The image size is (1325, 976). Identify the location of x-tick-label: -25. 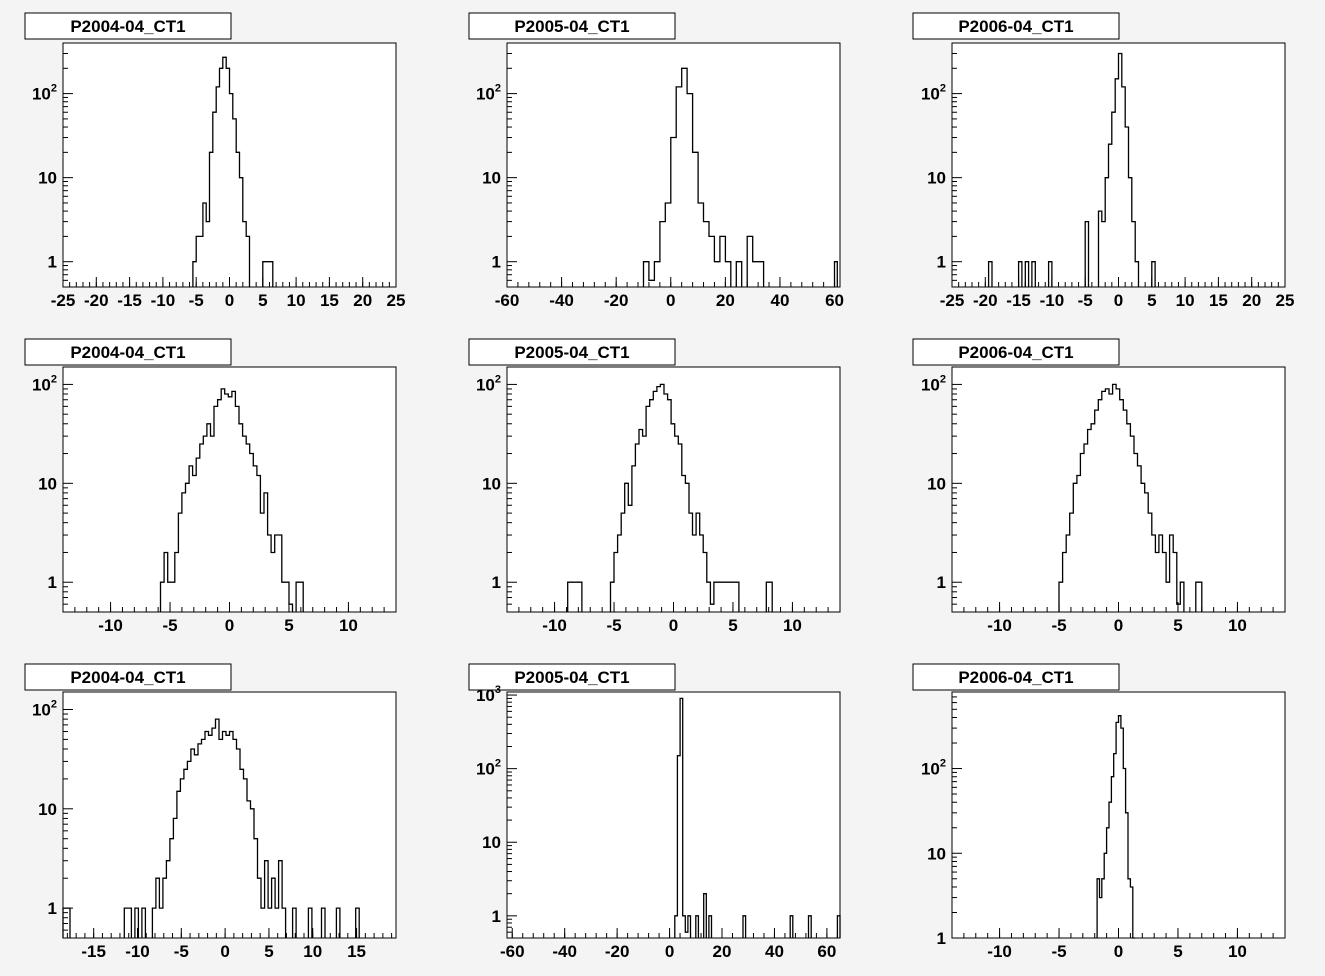
(63, 300).